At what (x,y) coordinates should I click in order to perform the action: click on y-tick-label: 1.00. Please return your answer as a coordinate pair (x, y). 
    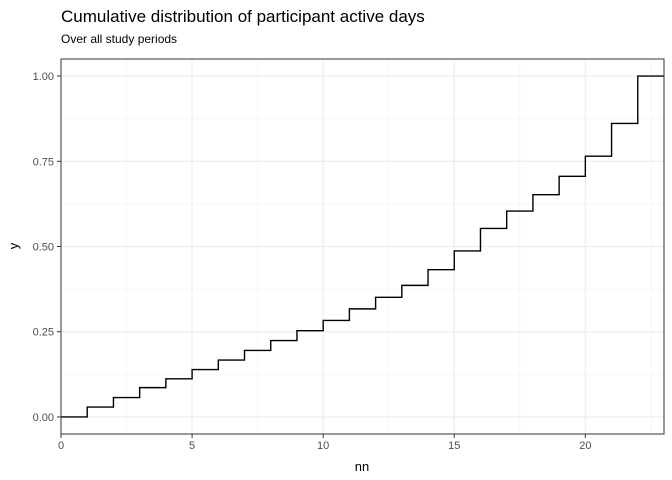
    Looking at the image, I should click on (43, 77).